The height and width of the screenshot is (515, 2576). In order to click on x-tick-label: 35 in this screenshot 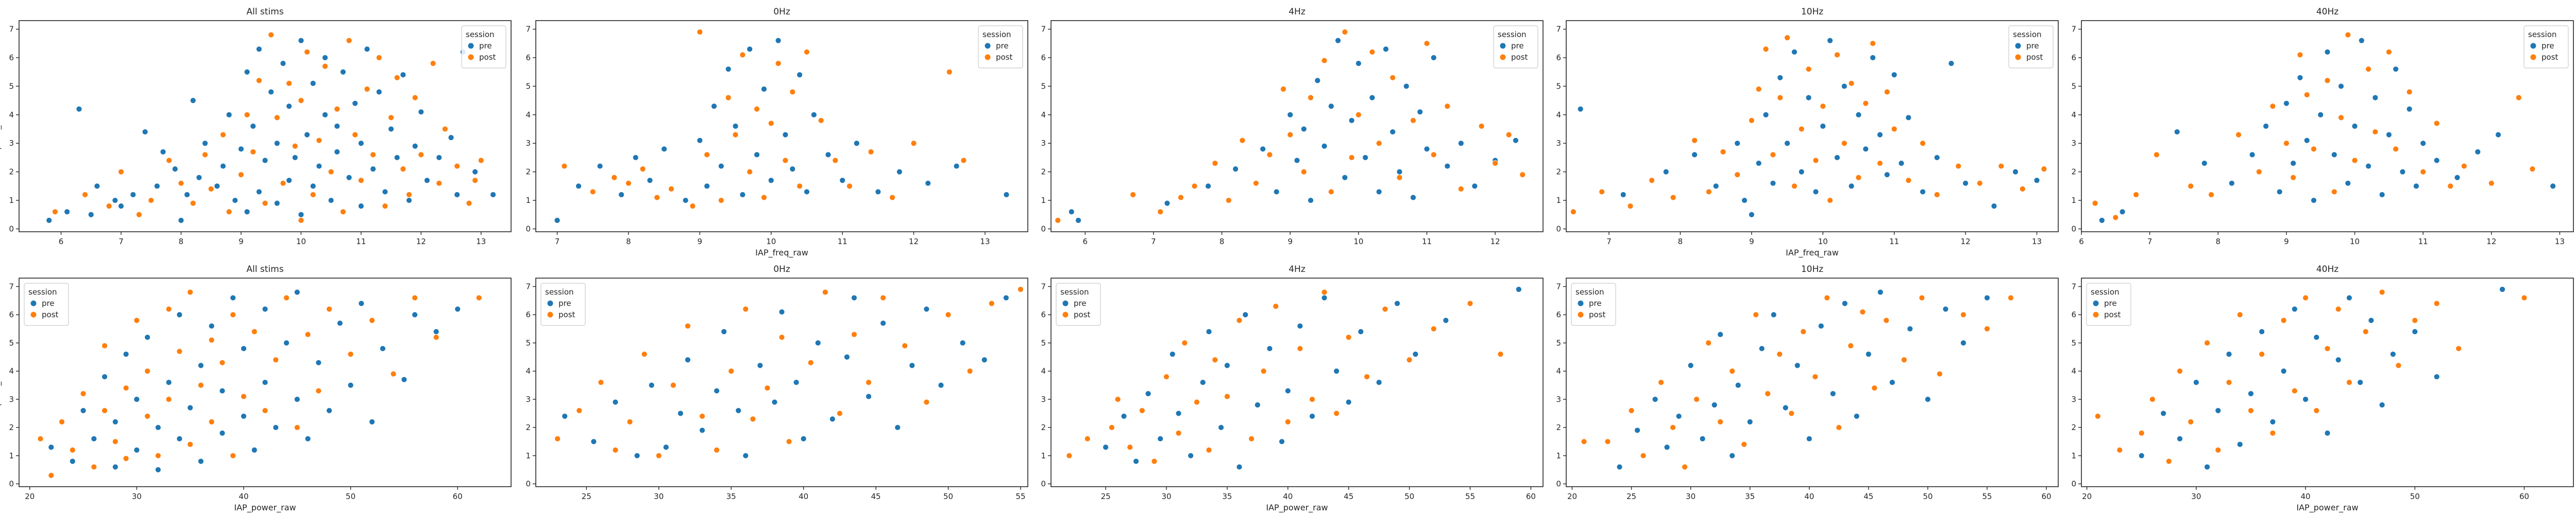, I will do `click(731, 496)`.